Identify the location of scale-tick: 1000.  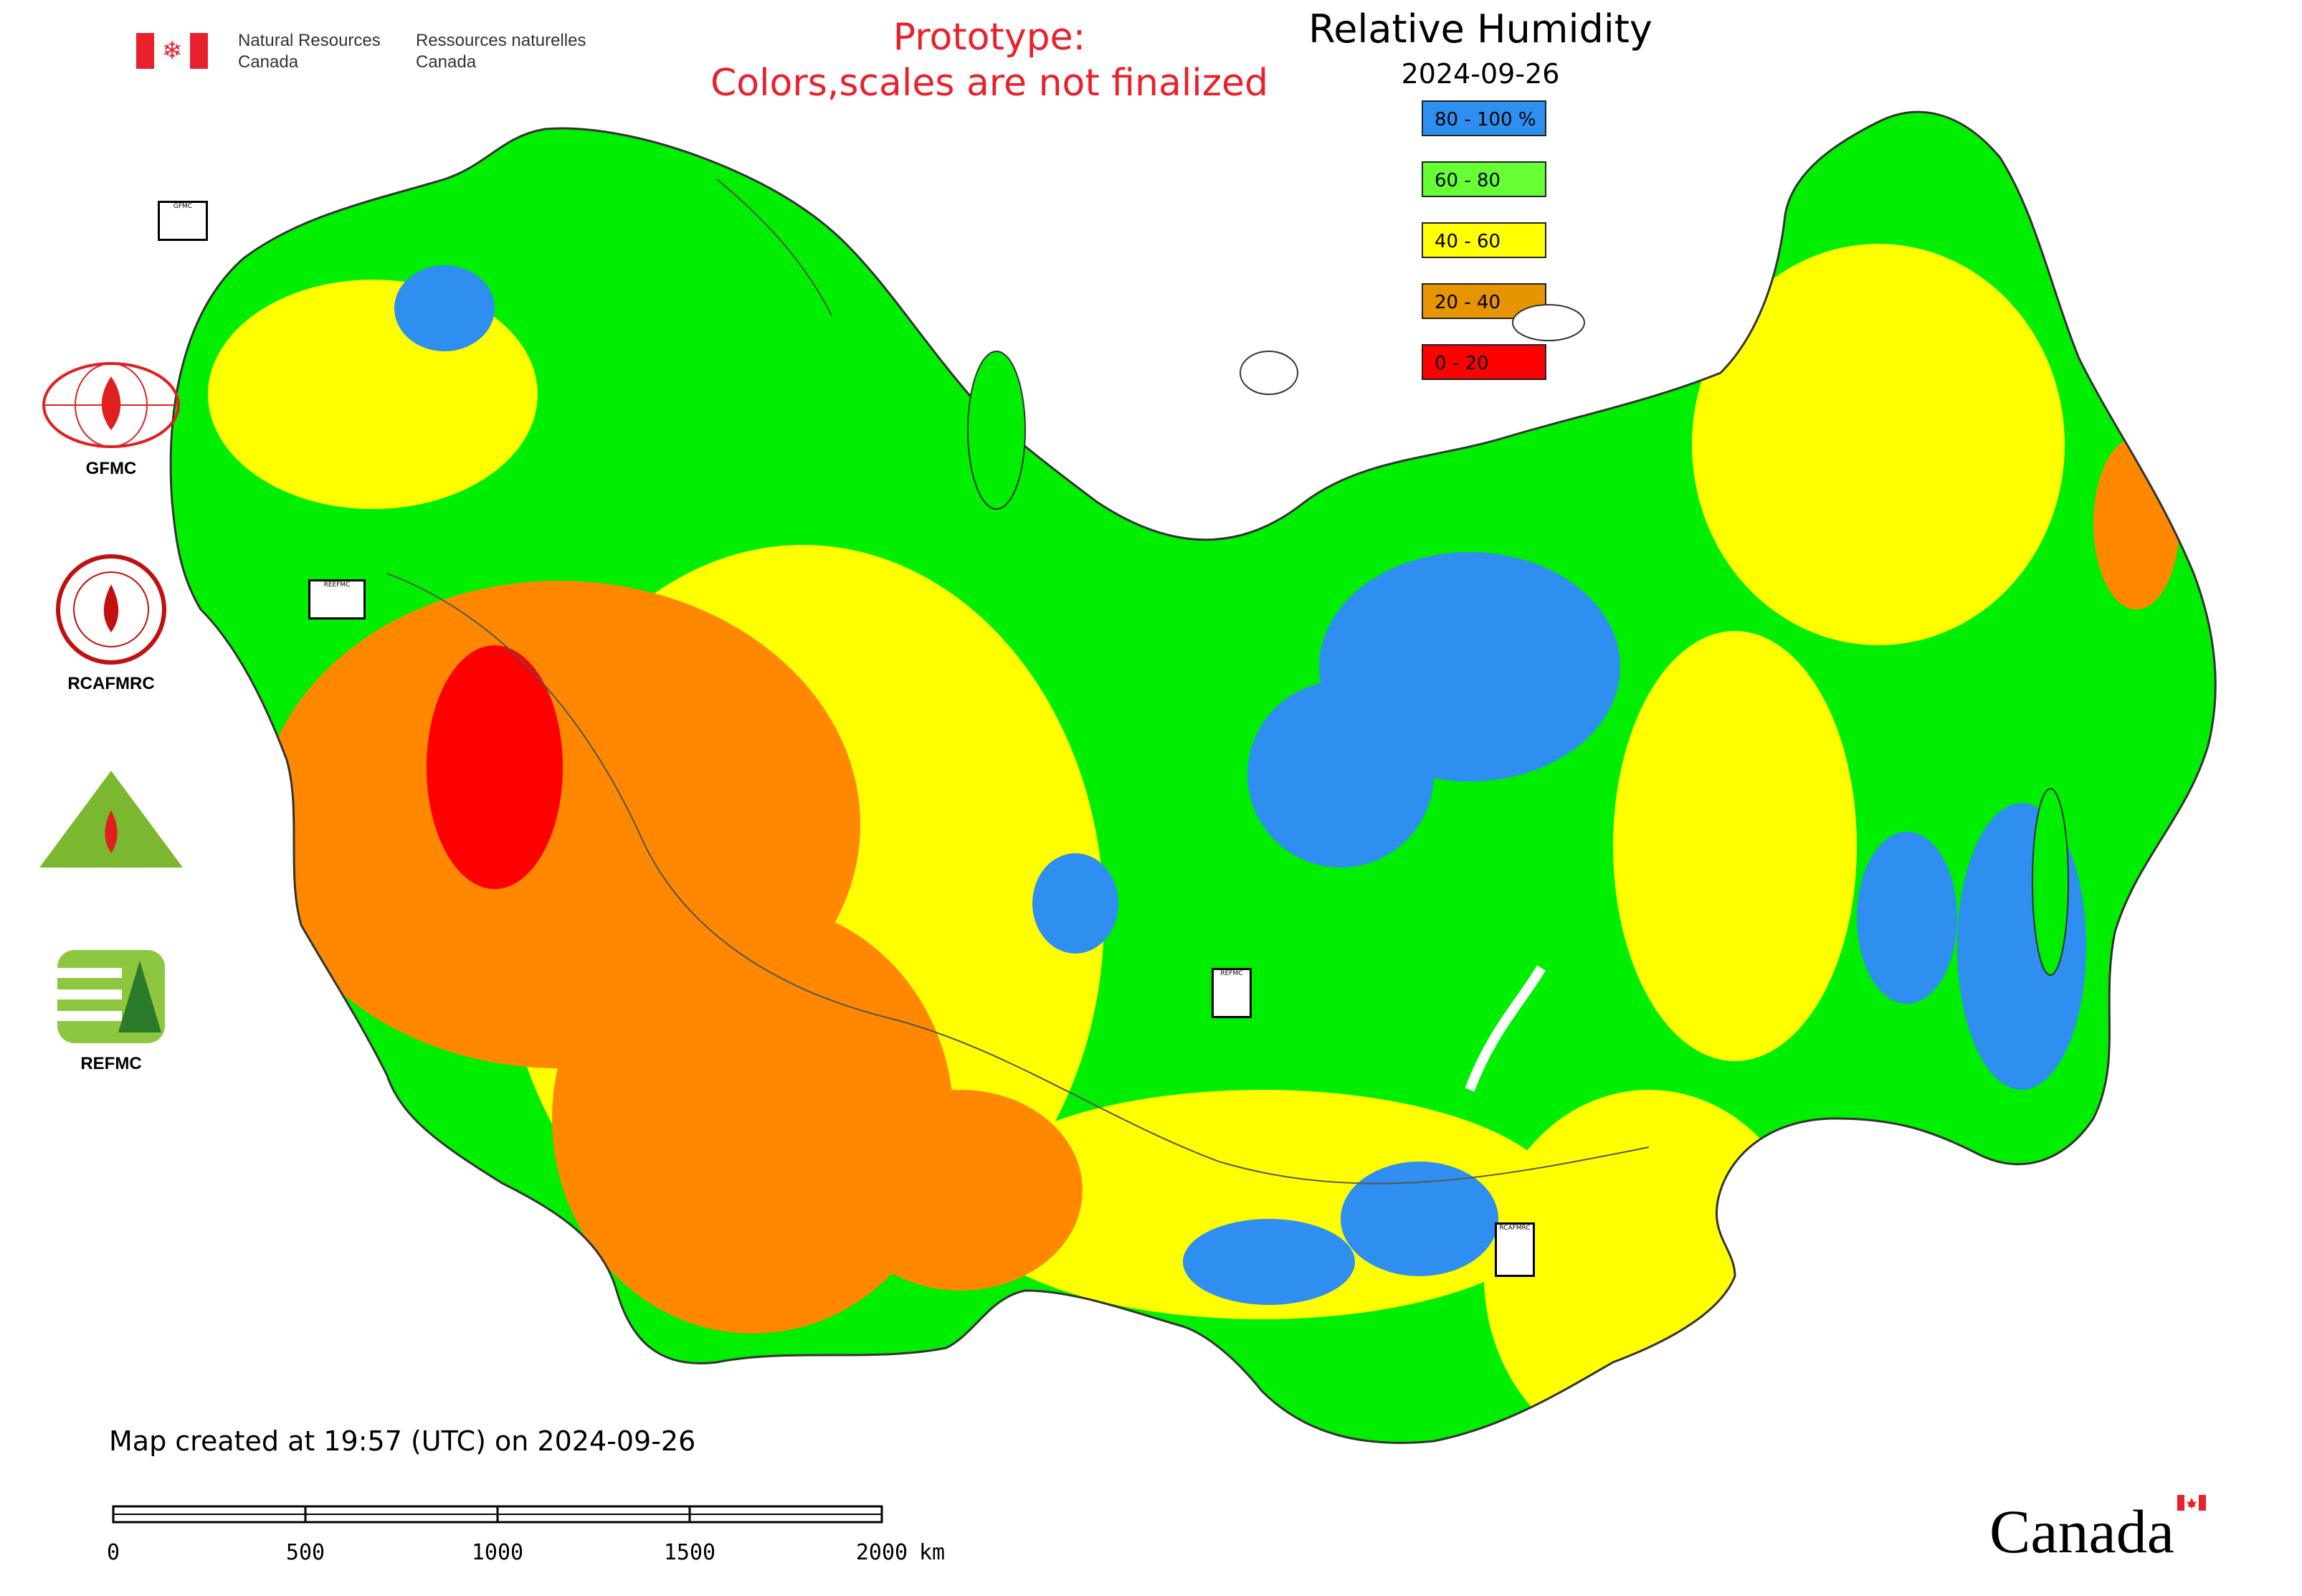
(498, 1552).